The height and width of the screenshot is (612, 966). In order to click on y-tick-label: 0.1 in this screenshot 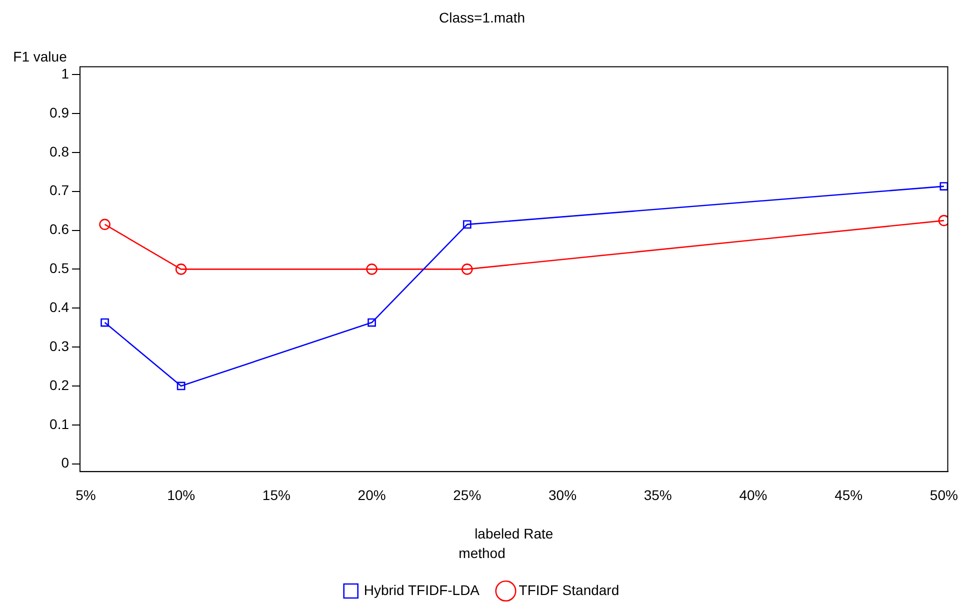, I will do `click(60, 424)`.